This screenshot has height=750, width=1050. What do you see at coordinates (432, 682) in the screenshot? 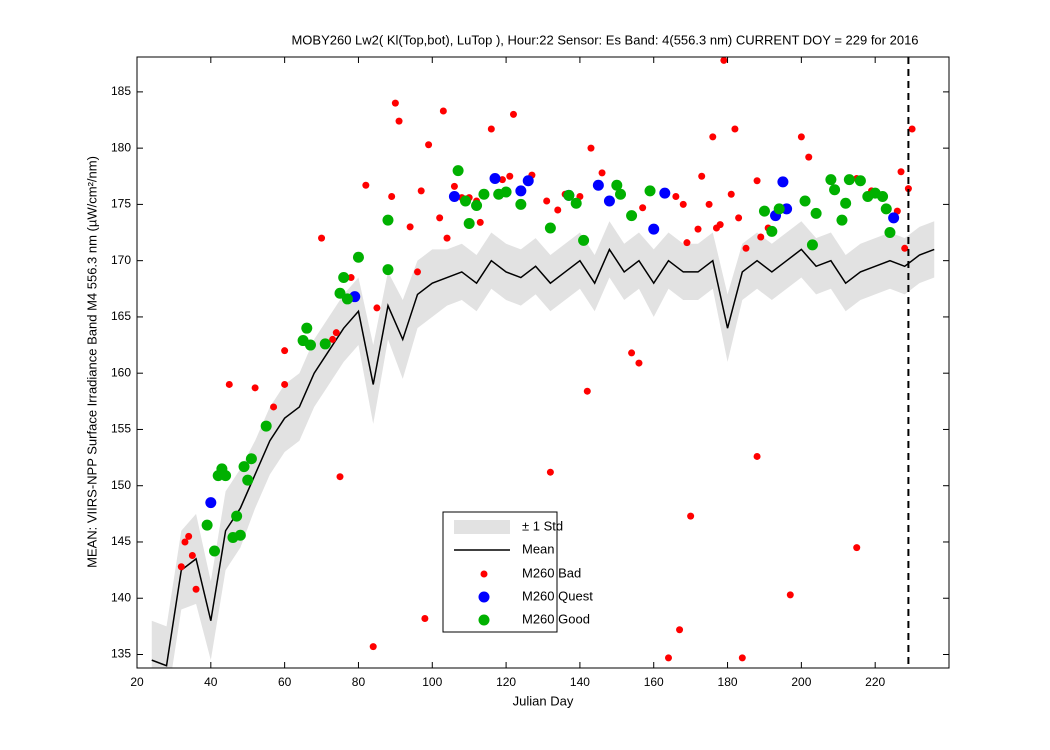
I see `x-tick-label: 100` at bounding box center [432, 682].